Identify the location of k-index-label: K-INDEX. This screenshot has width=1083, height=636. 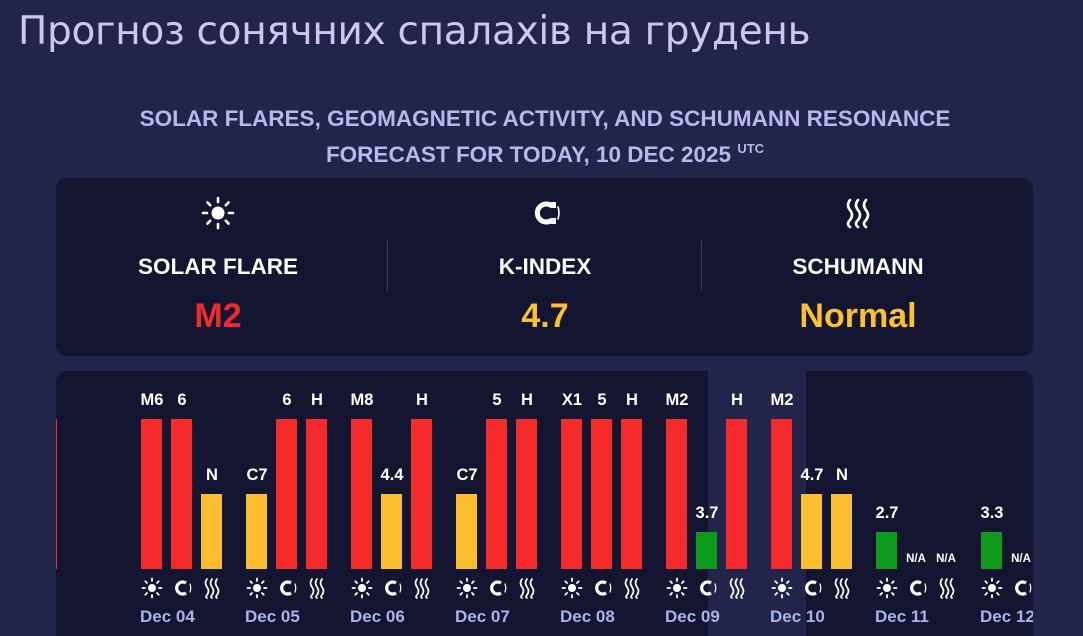
(545, 266).